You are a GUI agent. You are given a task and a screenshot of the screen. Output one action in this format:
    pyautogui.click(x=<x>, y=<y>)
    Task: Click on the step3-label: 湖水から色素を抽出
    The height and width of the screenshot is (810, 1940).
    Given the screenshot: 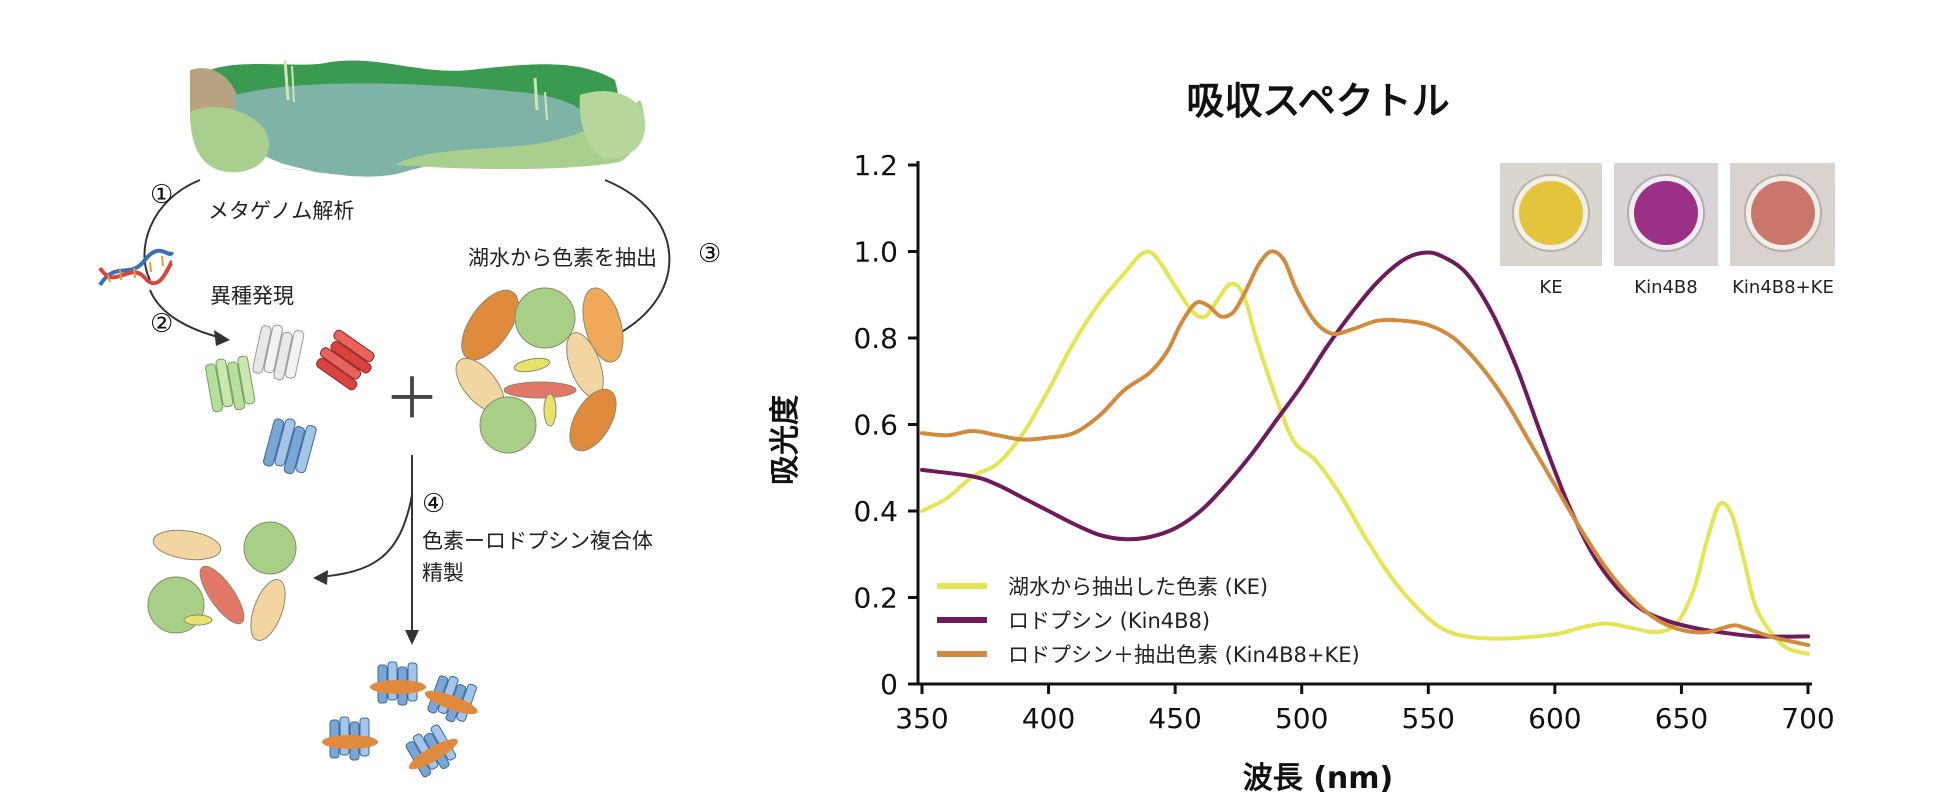 What is the action you would take?
    pyautogui.click(x=562, y=258)
    